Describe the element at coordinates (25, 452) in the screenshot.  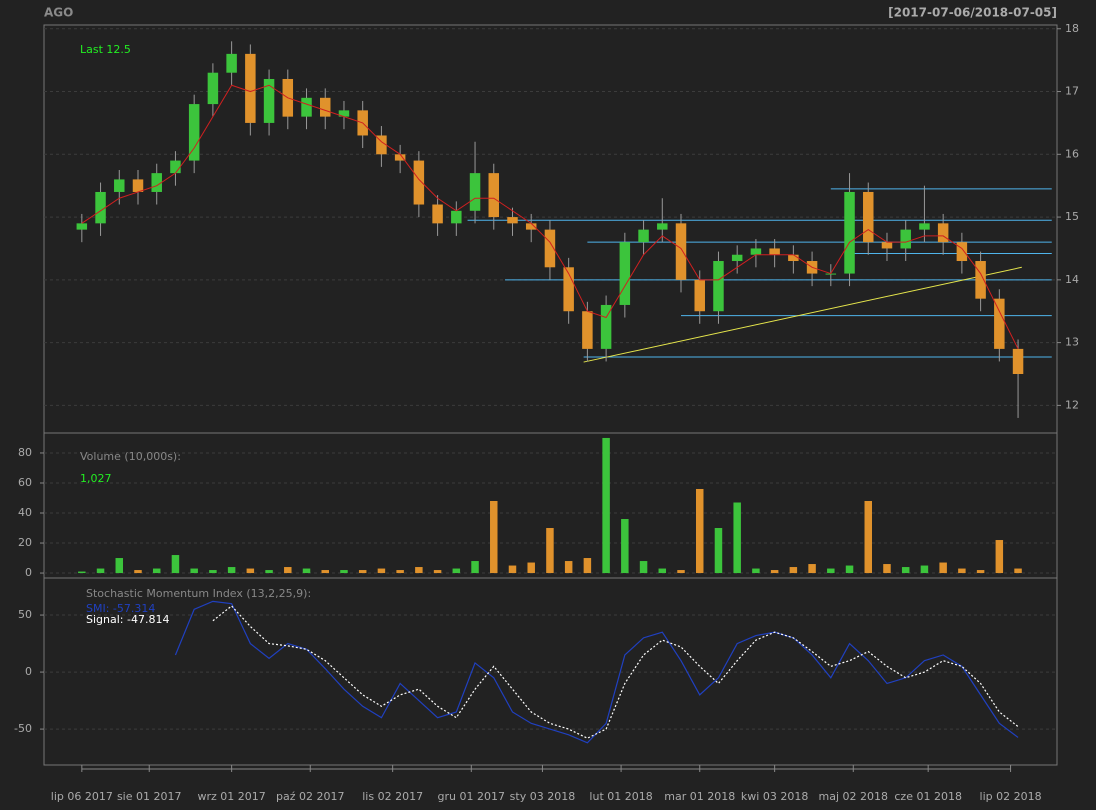
I see `y-tick-label: 80` at that location.